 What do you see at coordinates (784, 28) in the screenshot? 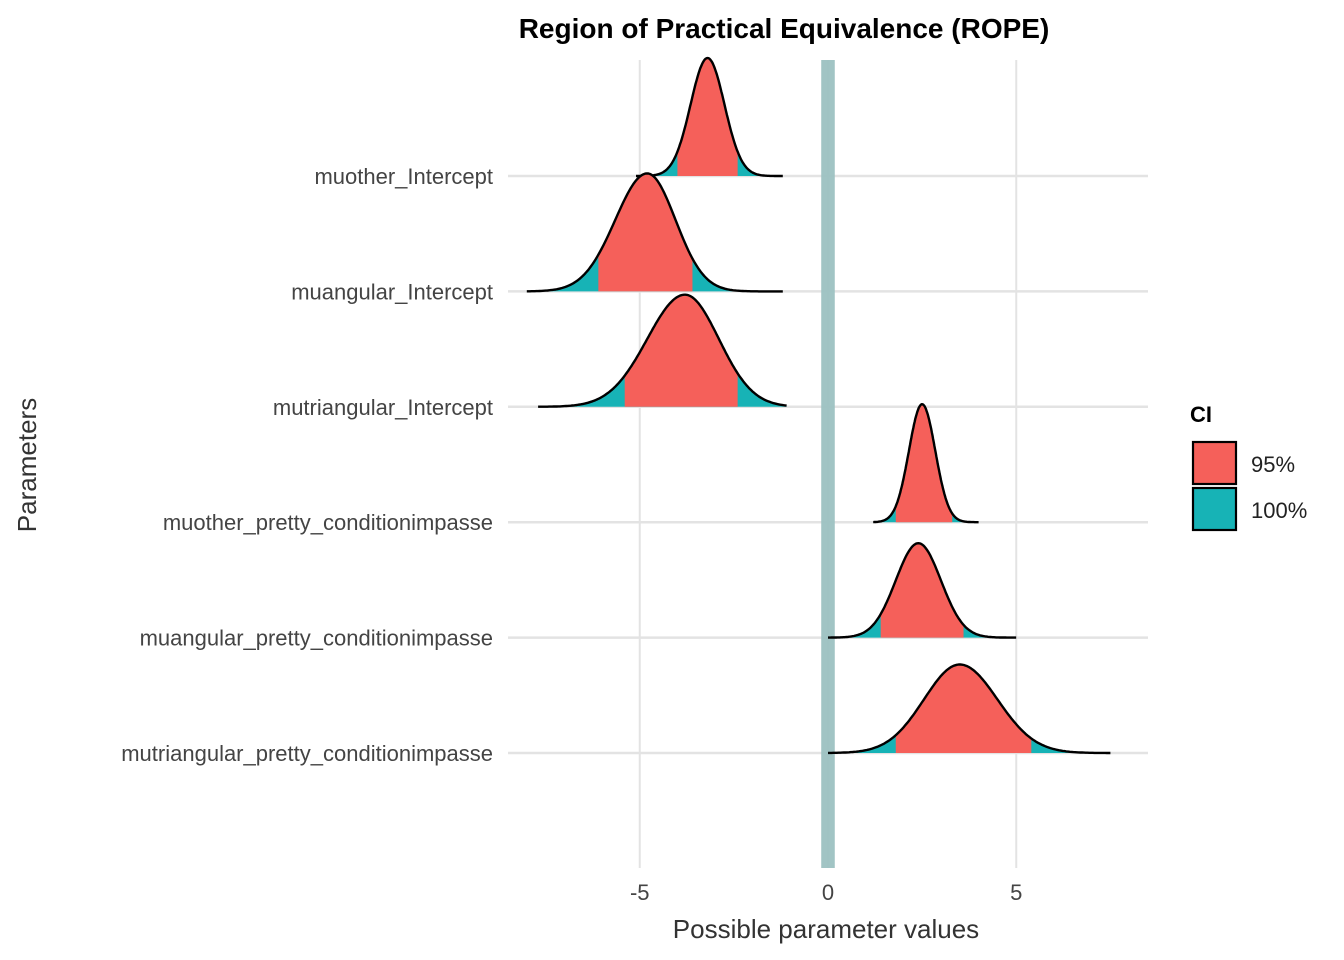
I see `chart-title: Region of Practical Equivalence (ROPE)` at bounding box center [784, 28].